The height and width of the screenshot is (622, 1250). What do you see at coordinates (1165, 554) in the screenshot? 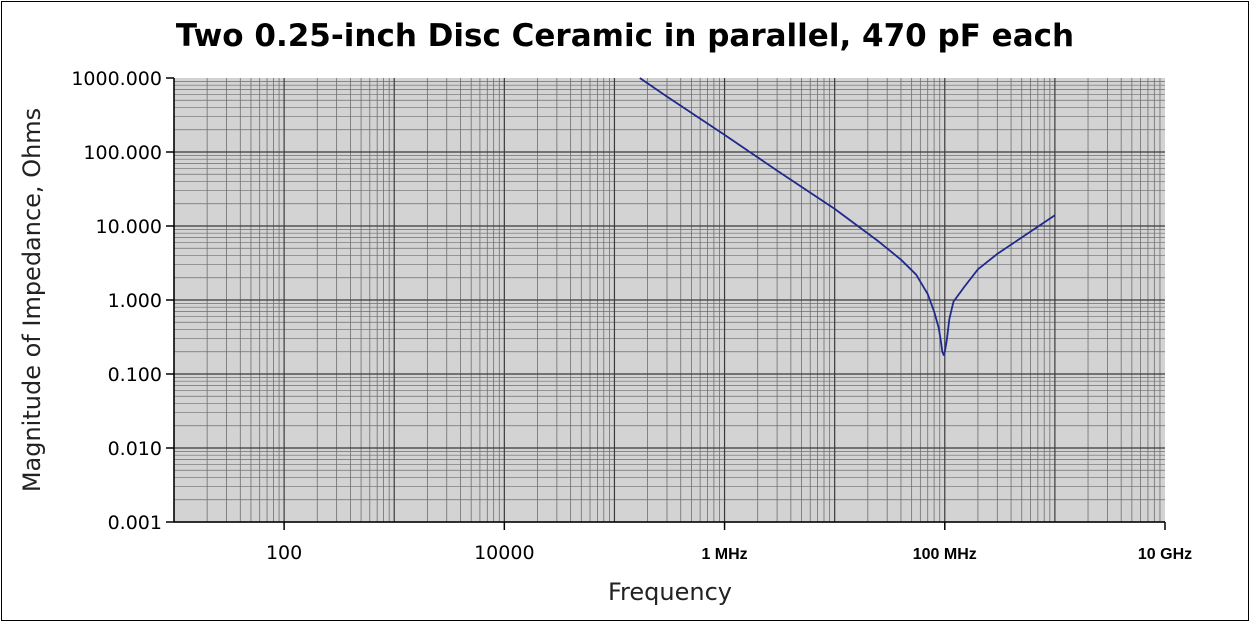
I see `x-tick-label: 10 GHz` at bounding box center [1165, 554].